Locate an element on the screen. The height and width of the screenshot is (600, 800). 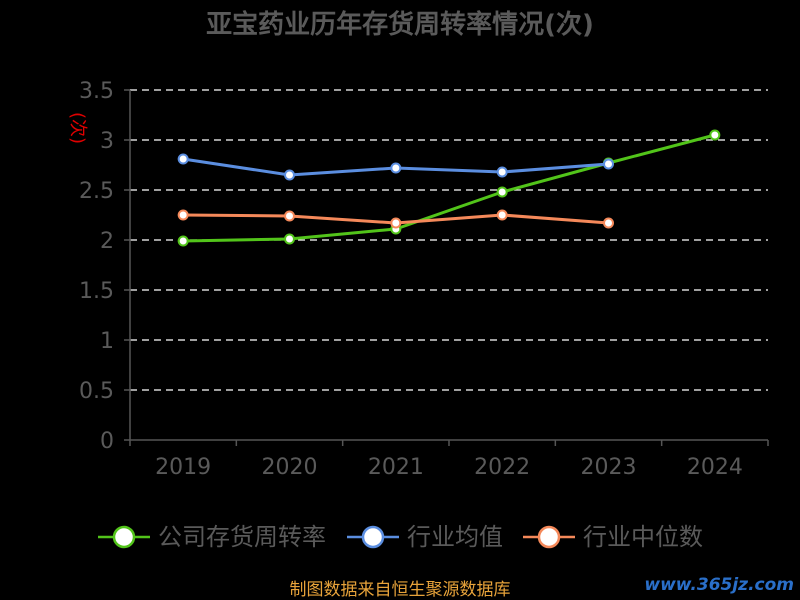
x-tick-label: 2022 is located at coordinates (502, 467).